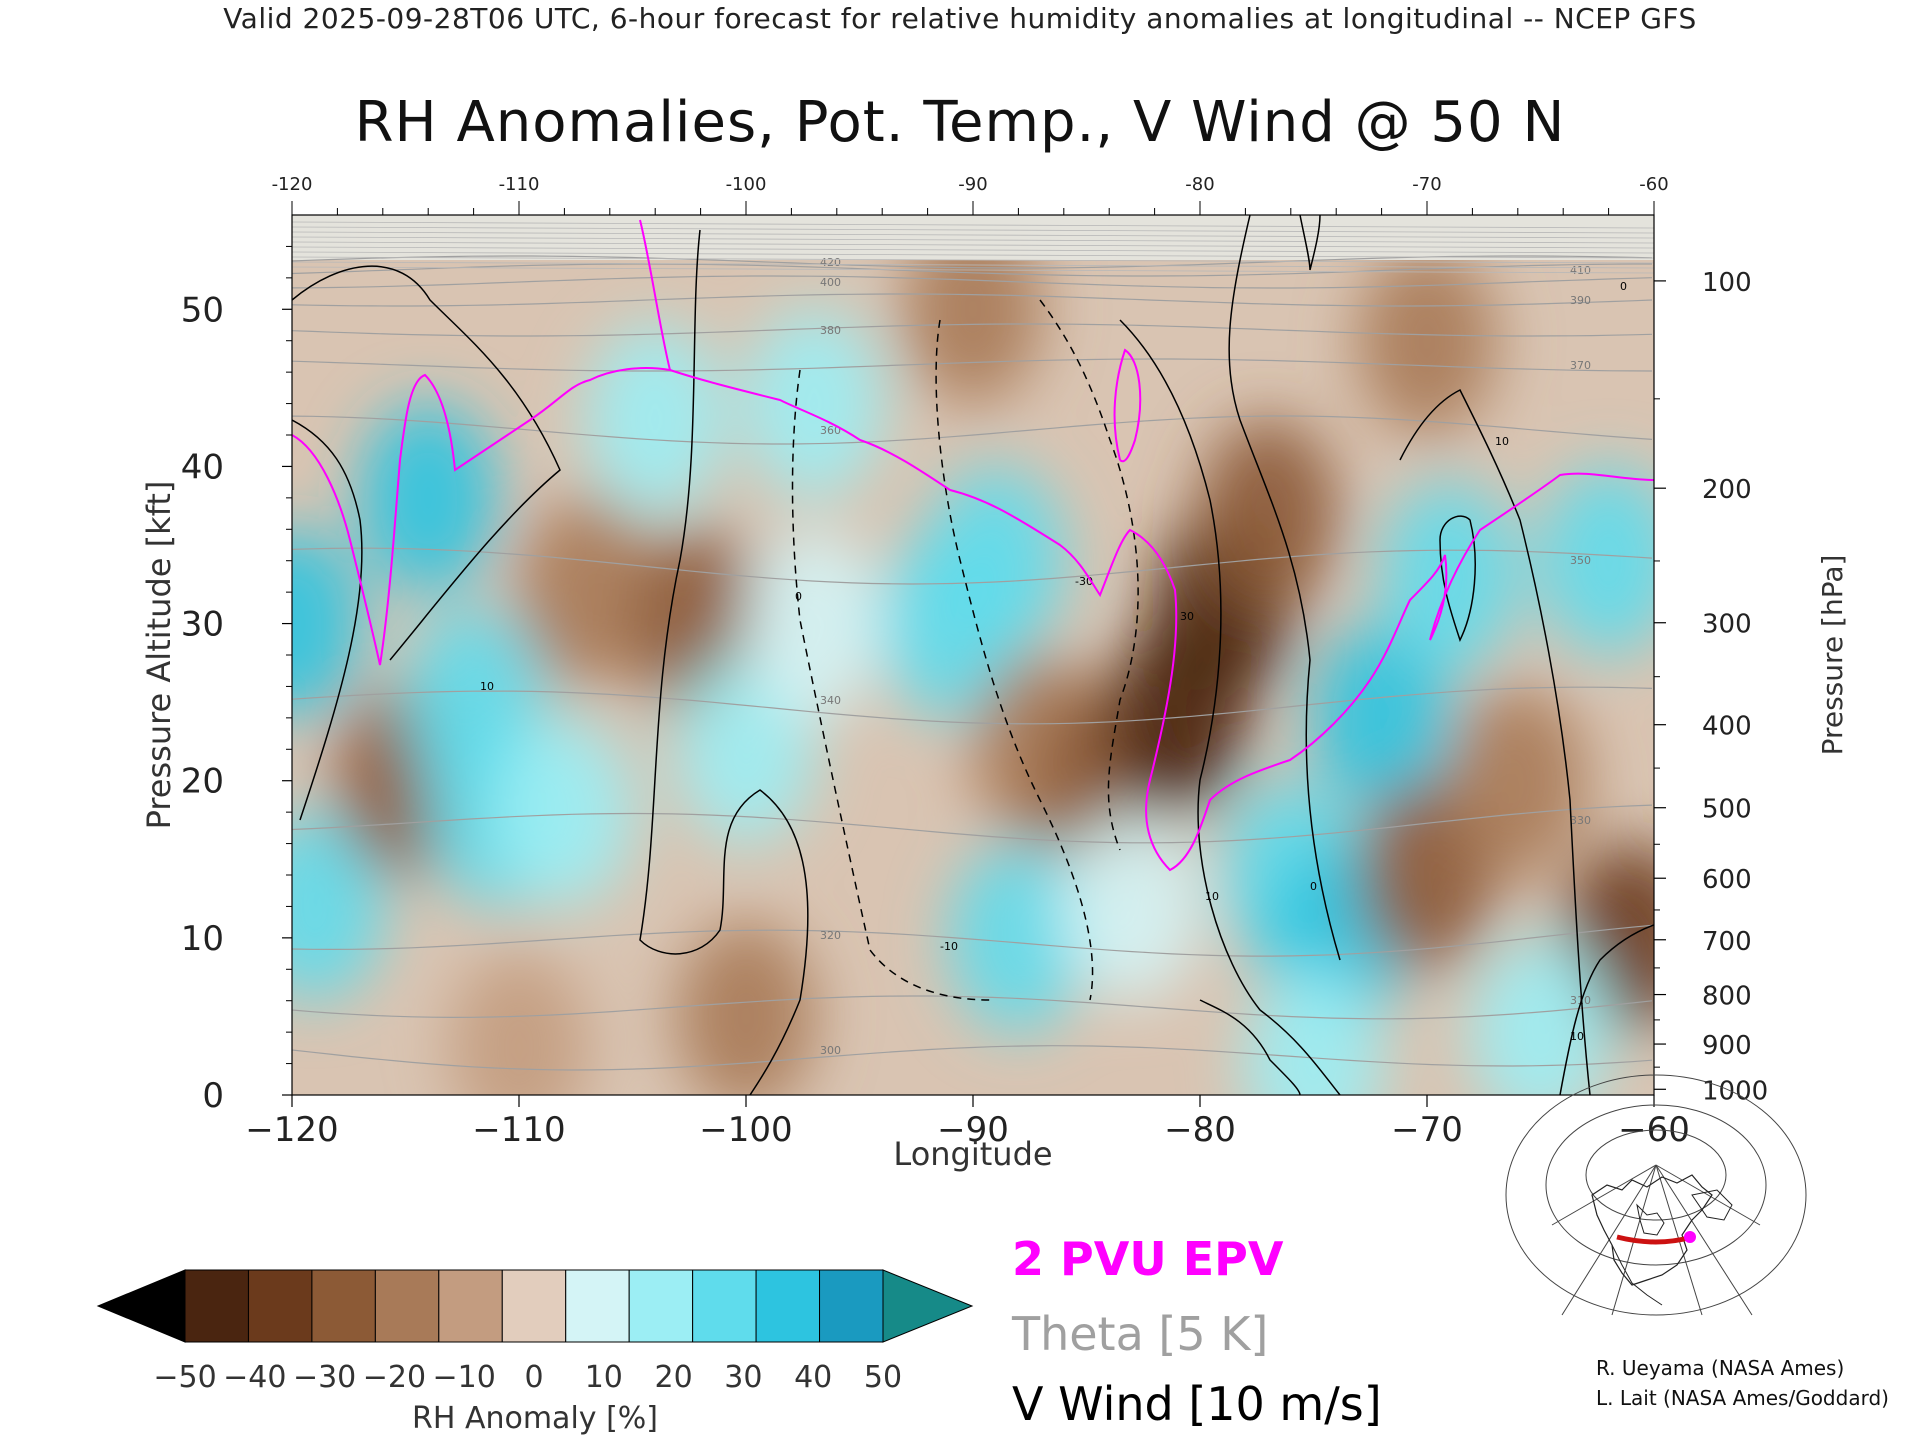 The image size is (1920, 1440). What do you see at coordinates (1656, 1195) in the screenshot?
I see `inset-map` at bounding box center [1656, 1195].